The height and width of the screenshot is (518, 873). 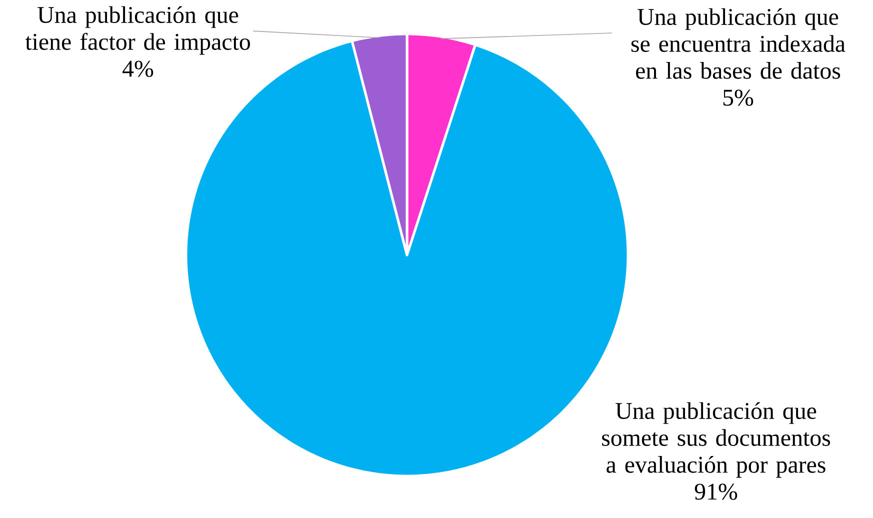 What do you see at coordinates (738, 43) in the screenshot?
I see `slice-label: Una publicación que se encuentra indexada en las bases de datos` at bounding box center [738, 43].